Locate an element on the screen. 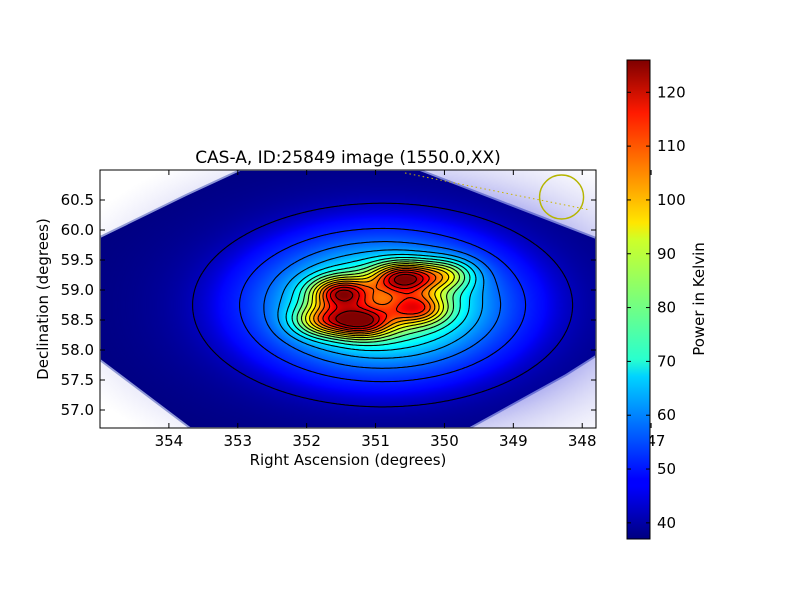 Image resolution: width=800 pixels, height=600 pixels. colorbar-gradient is located at coordinates (638, 299).